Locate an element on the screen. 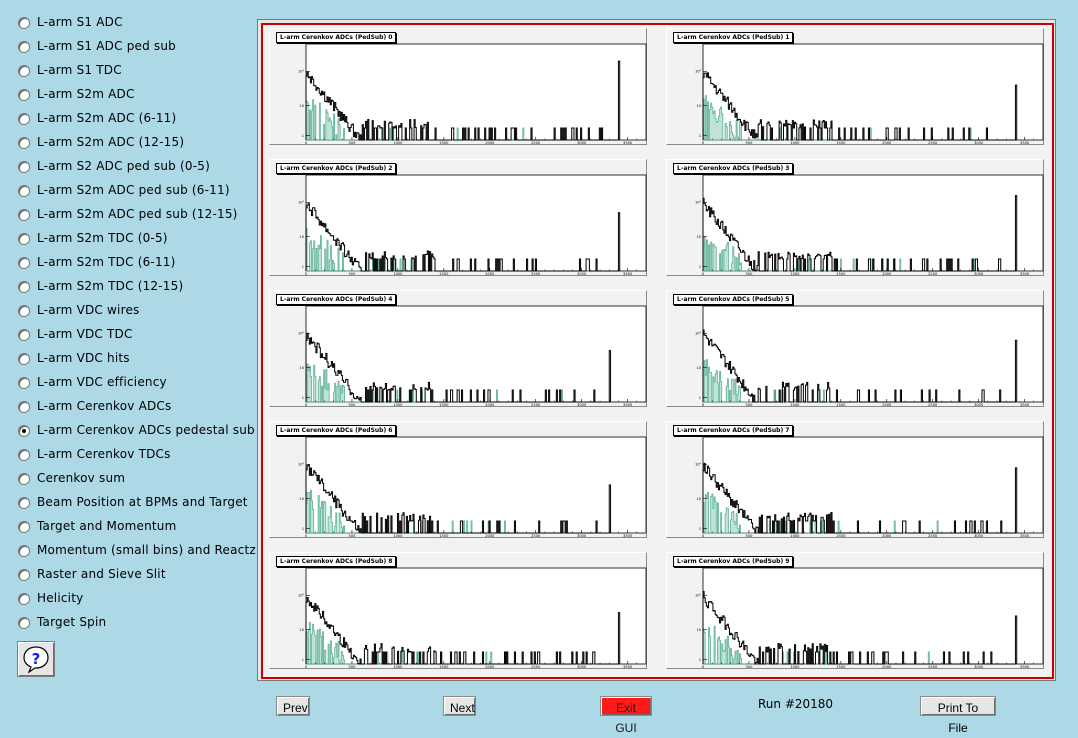 Image resolution: width=1078 pixels, height=738 pixels. print-to-file-button: Print To File is located at coordinates (958, 715).